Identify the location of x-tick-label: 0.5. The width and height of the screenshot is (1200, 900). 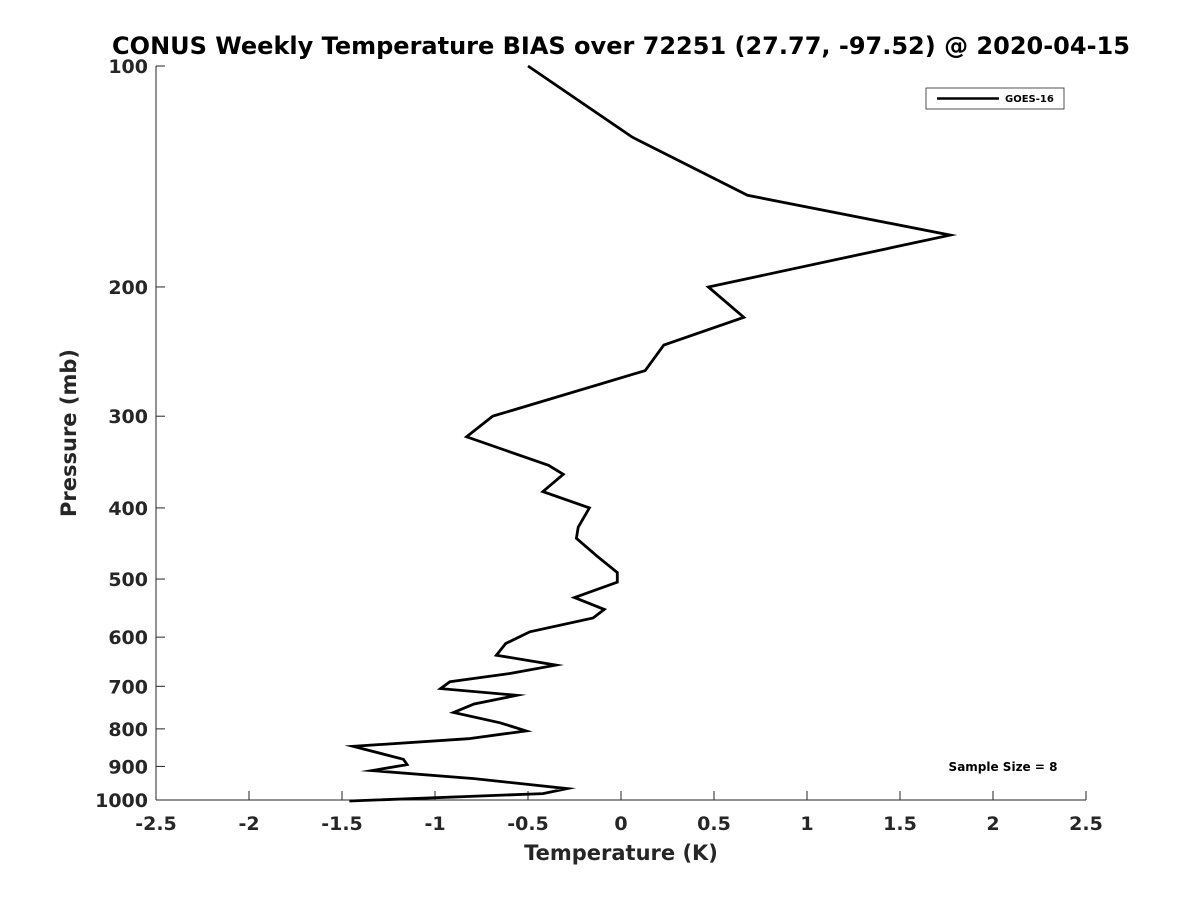
(714, 824).